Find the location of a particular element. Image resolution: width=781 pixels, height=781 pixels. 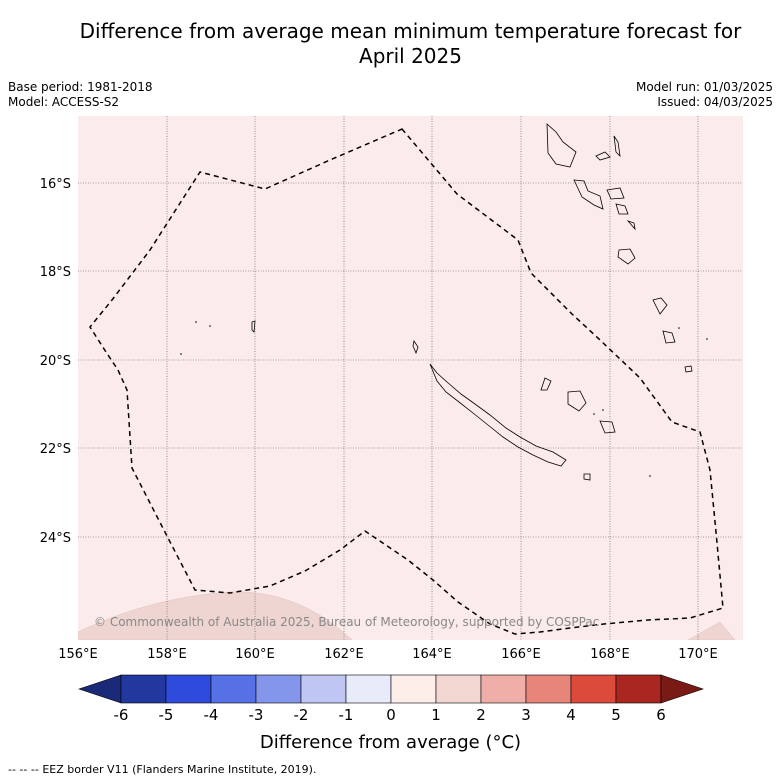

colorbar-tick-label: 6 is located at coordinates (661, 715).